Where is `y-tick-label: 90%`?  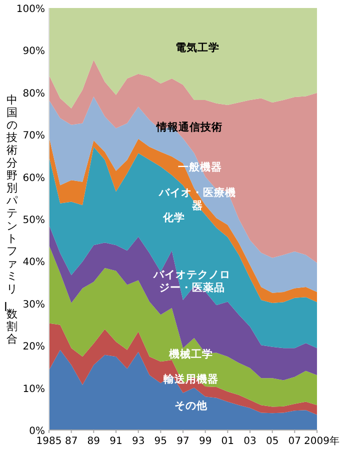 y-tick-label: 90% is located at coordinates (33, 52).